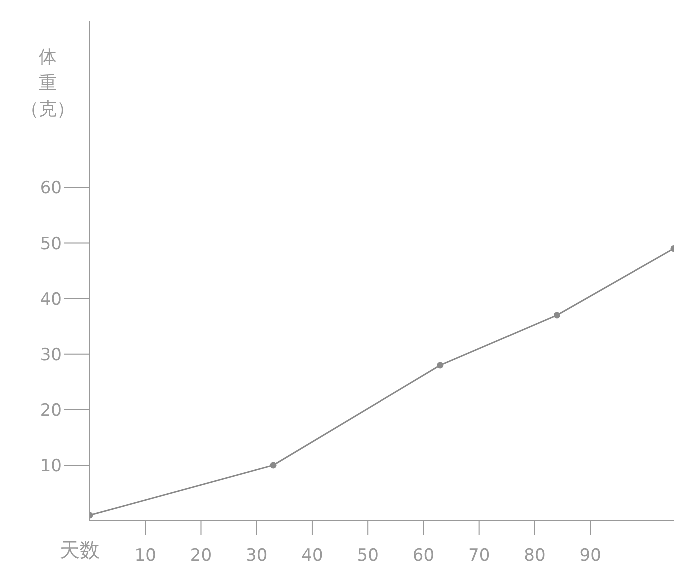 The height and width of the screenshot is (582, 684). I want to click on x-axis-title: 天数, so click(80, 550).